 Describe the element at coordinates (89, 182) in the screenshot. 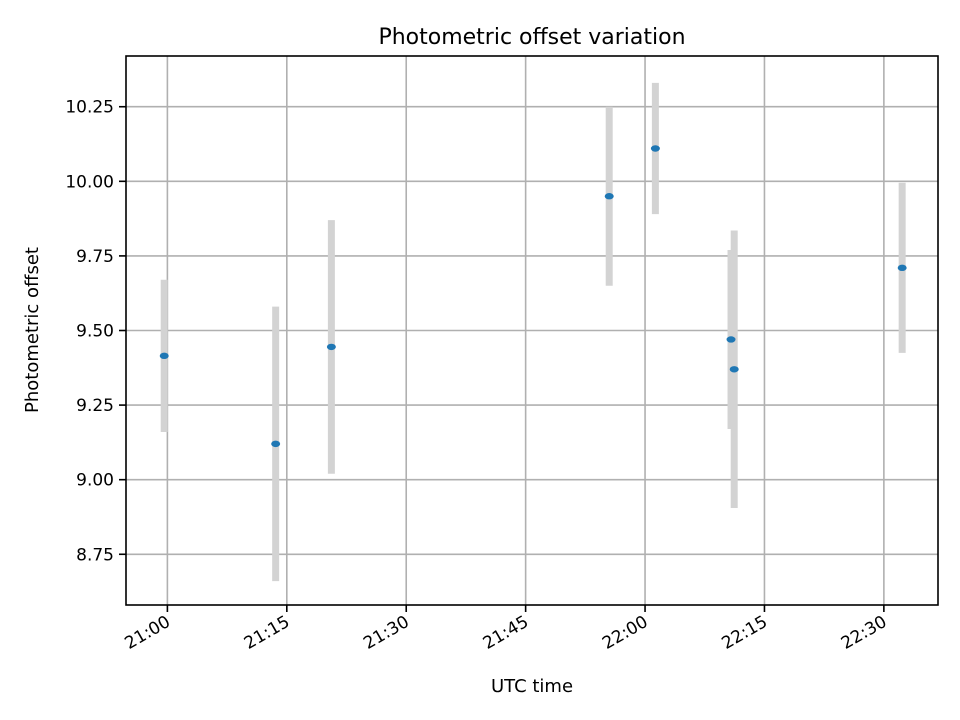

I see `y-tick-label: 10.00` at that location.